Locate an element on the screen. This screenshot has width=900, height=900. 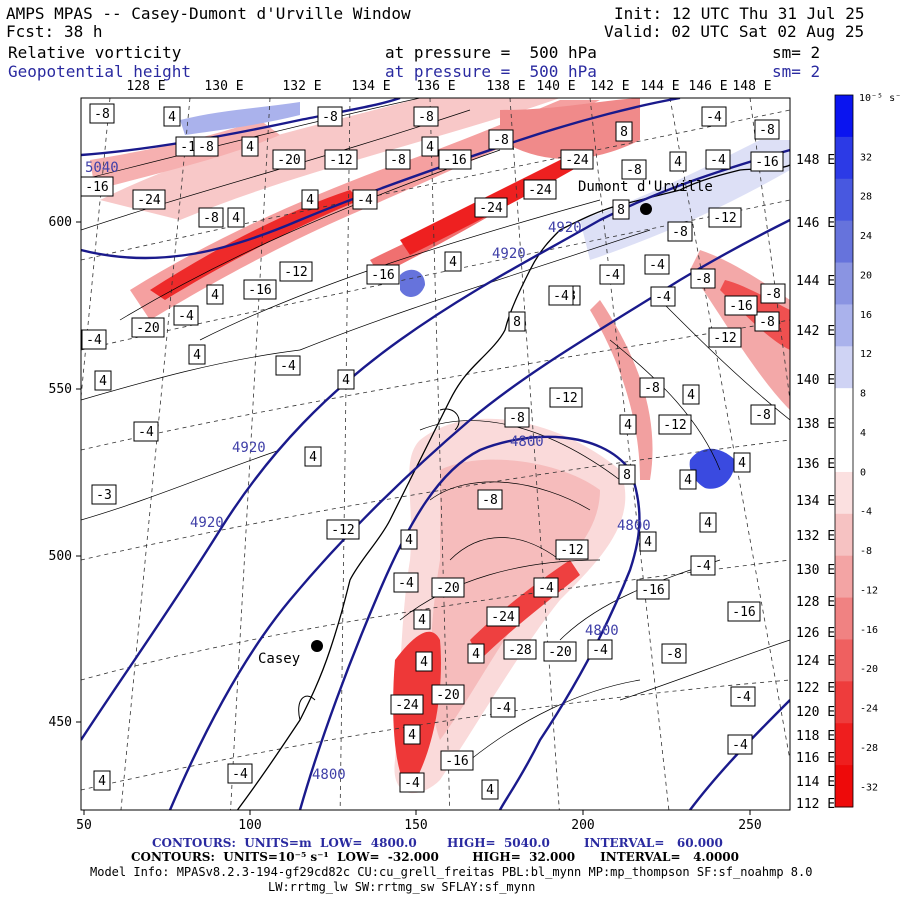
model-physics: LW:rrtmg_lw SW:rrtmg_sw SFLAY:sf_mynn is located at coordinates (402, 887).